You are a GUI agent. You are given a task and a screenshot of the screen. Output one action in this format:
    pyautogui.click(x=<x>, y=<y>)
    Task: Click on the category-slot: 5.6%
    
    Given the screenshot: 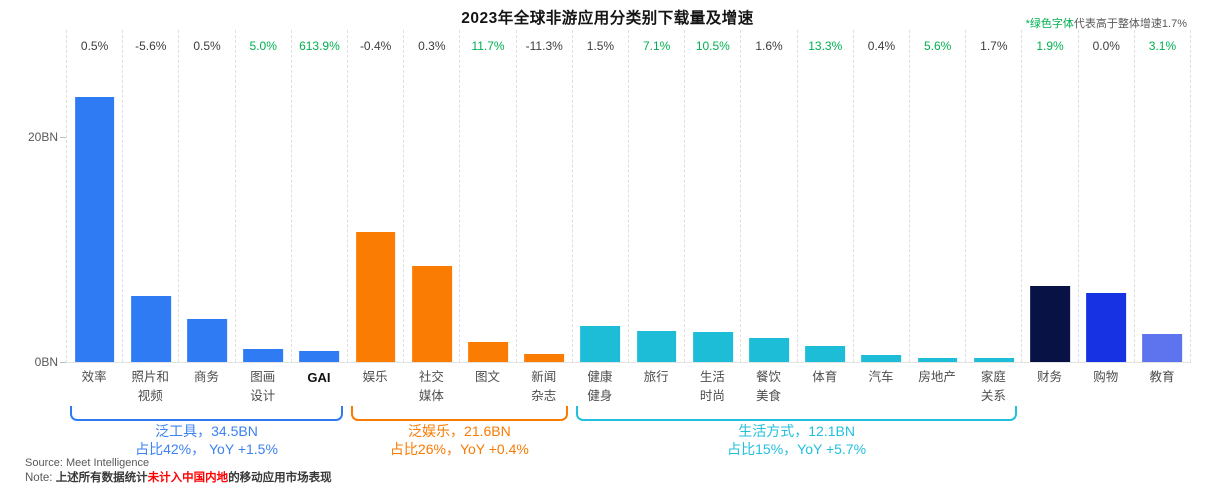 What is the action you would take?
    pyautogui.click(x=938, y=196)
    